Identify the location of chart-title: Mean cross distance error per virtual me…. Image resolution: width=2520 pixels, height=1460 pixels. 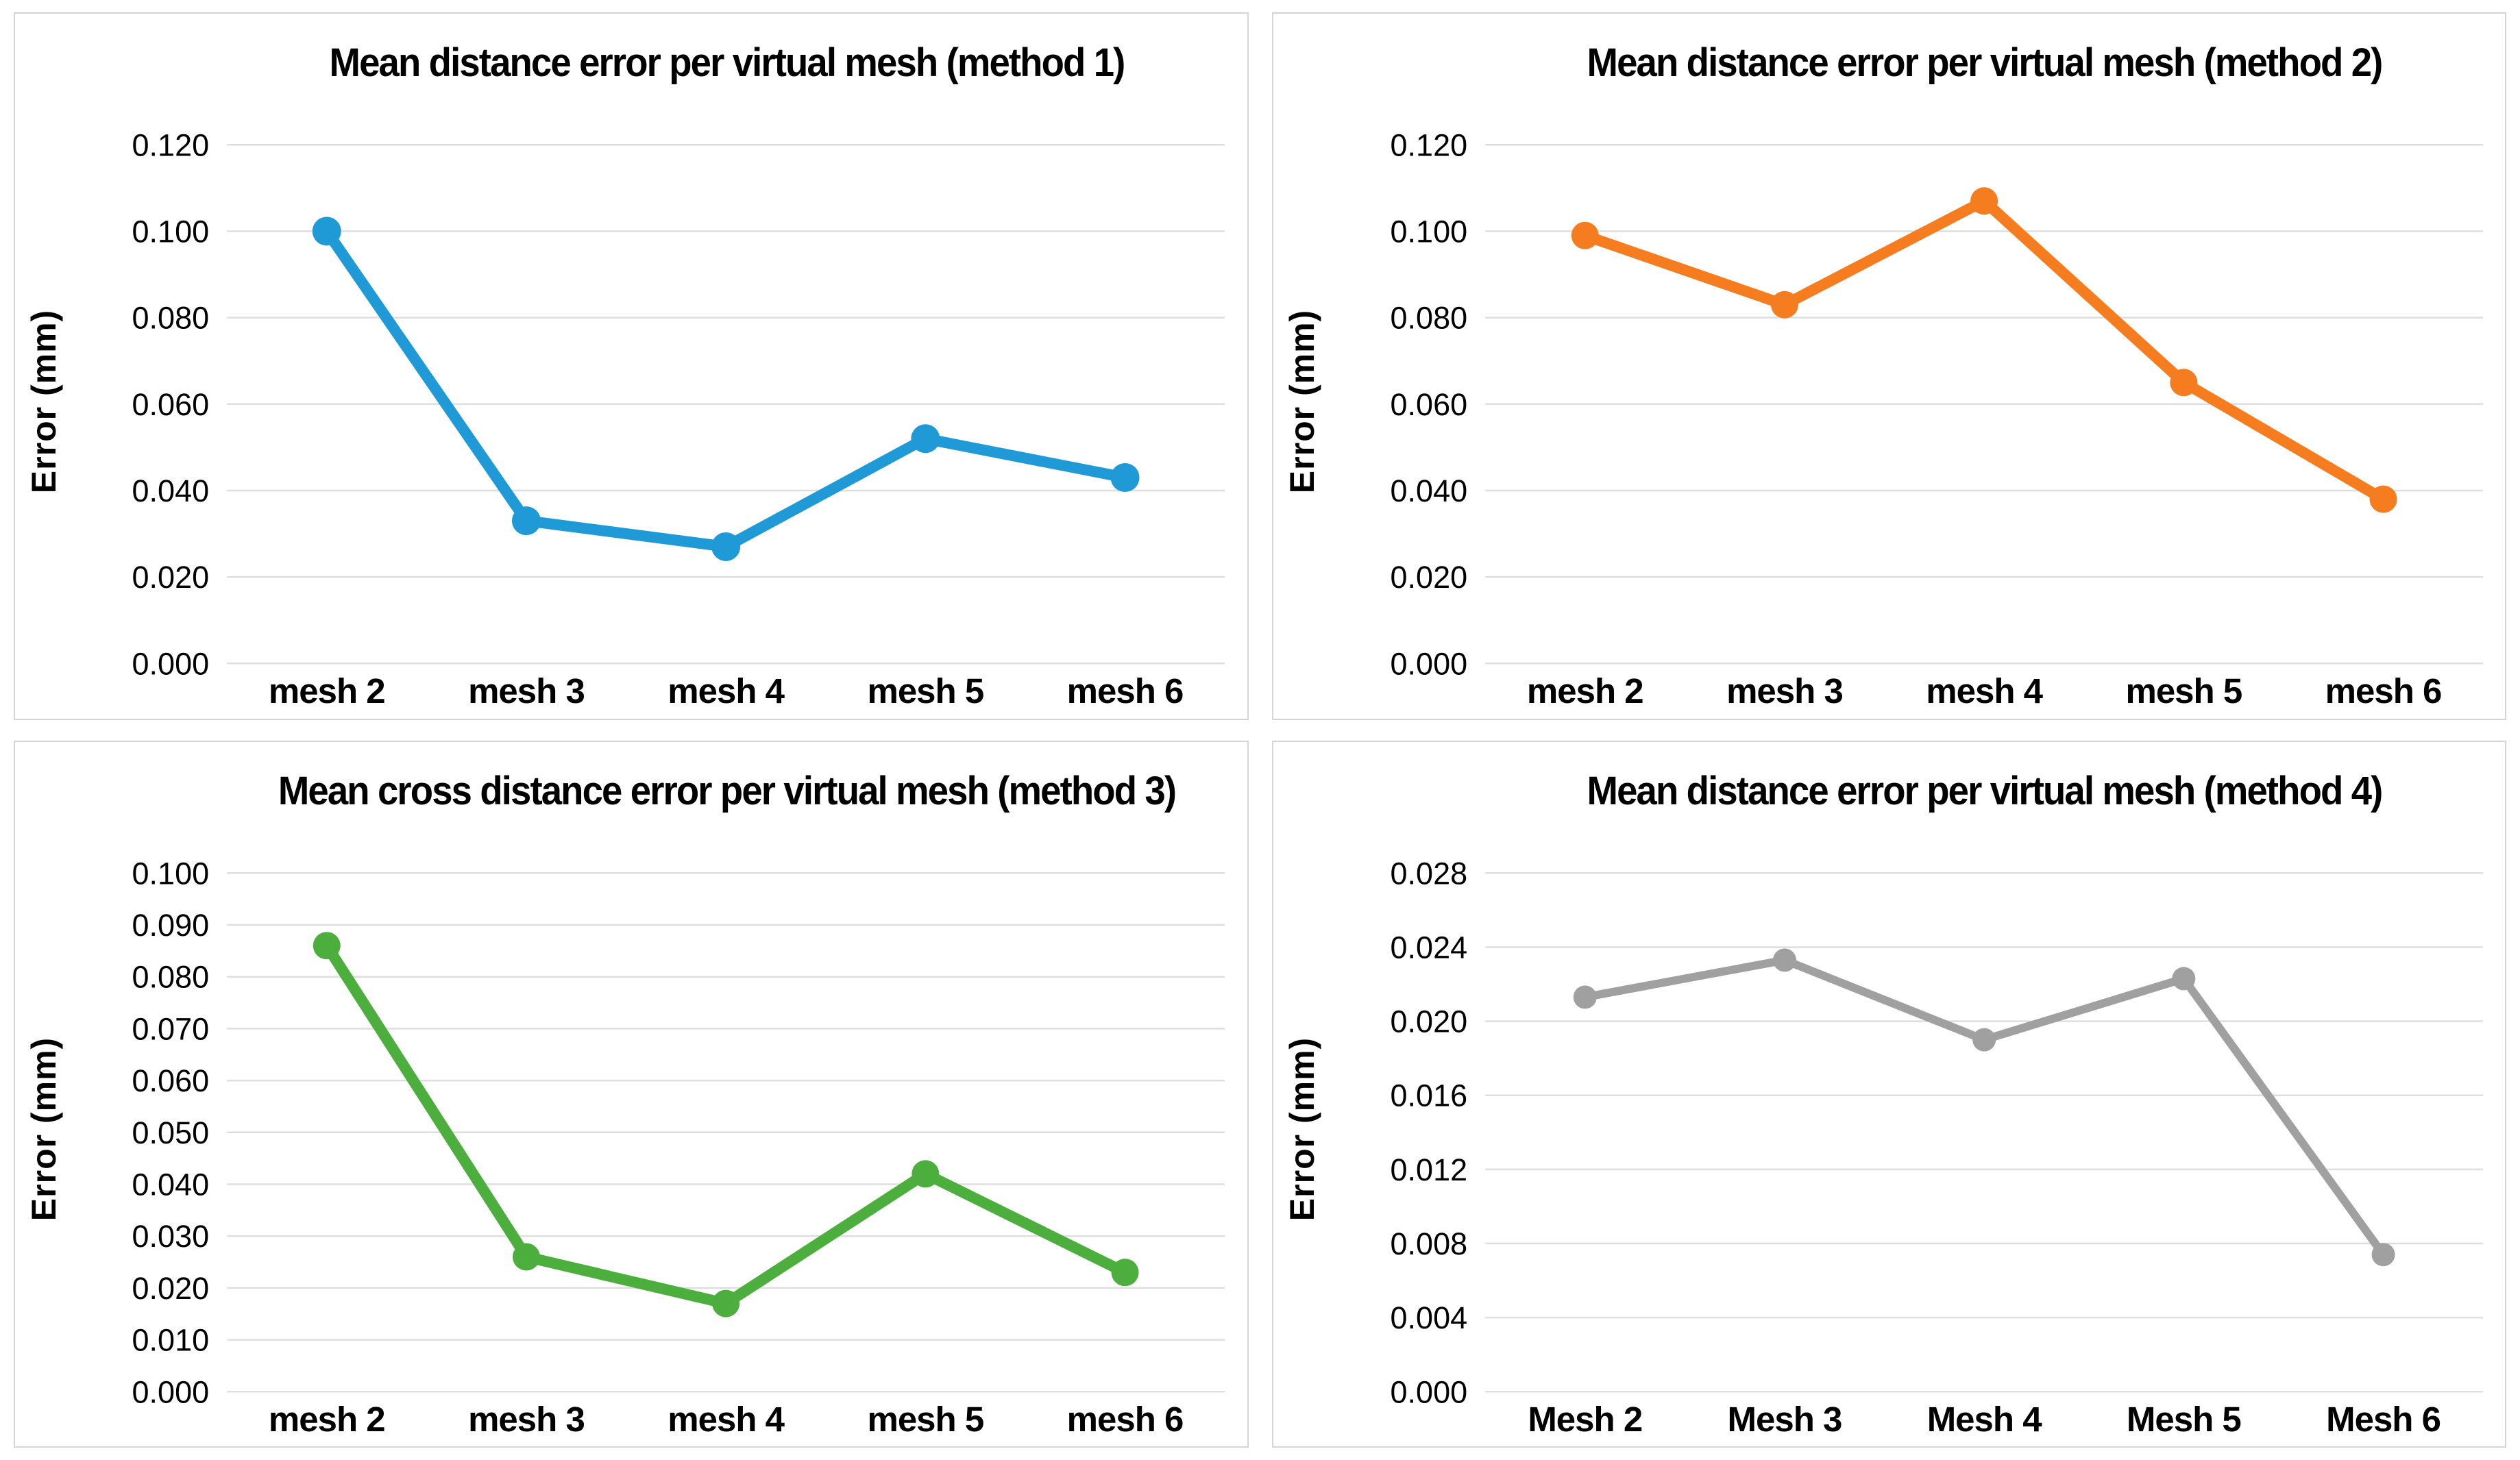
(727, 790).